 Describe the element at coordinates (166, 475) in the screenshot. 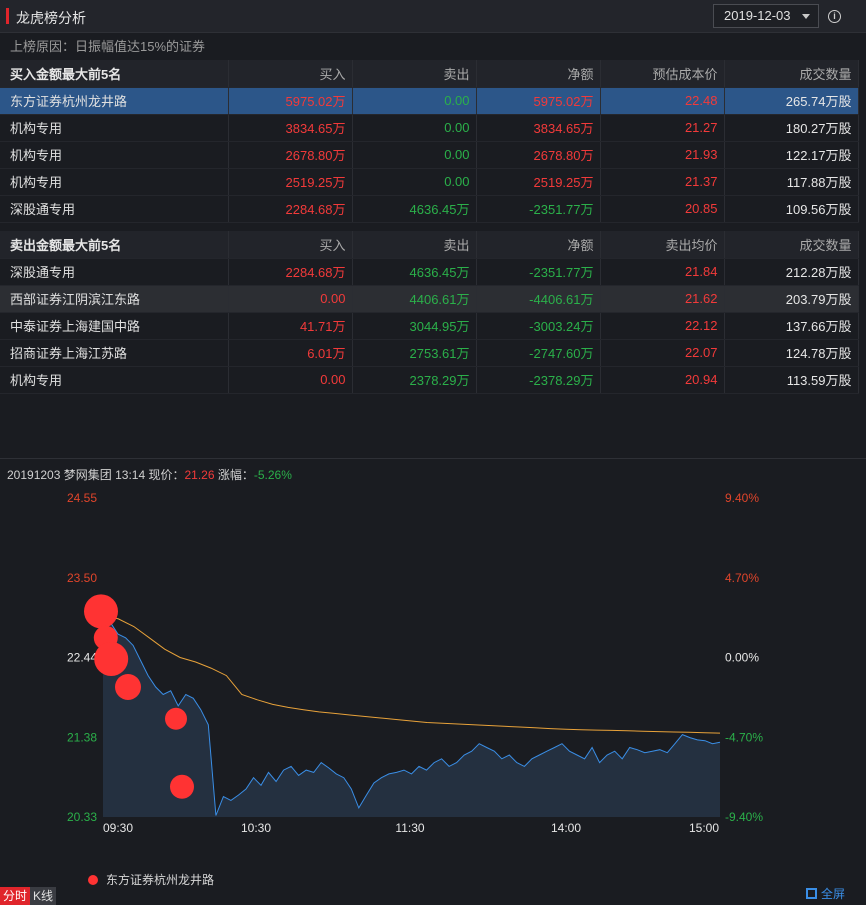

I see `price-label: 现价：` at that location.